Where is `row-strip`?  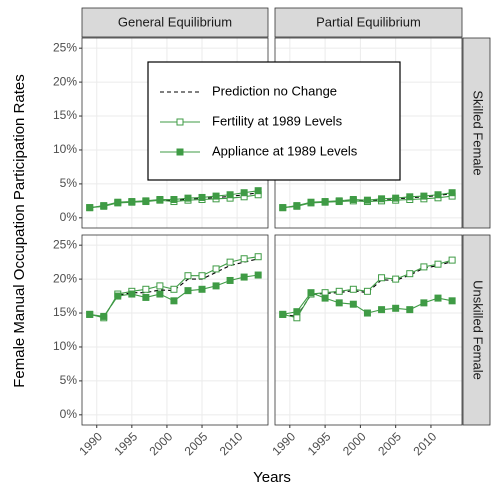 row-strip is located at coordinates (476, 330).